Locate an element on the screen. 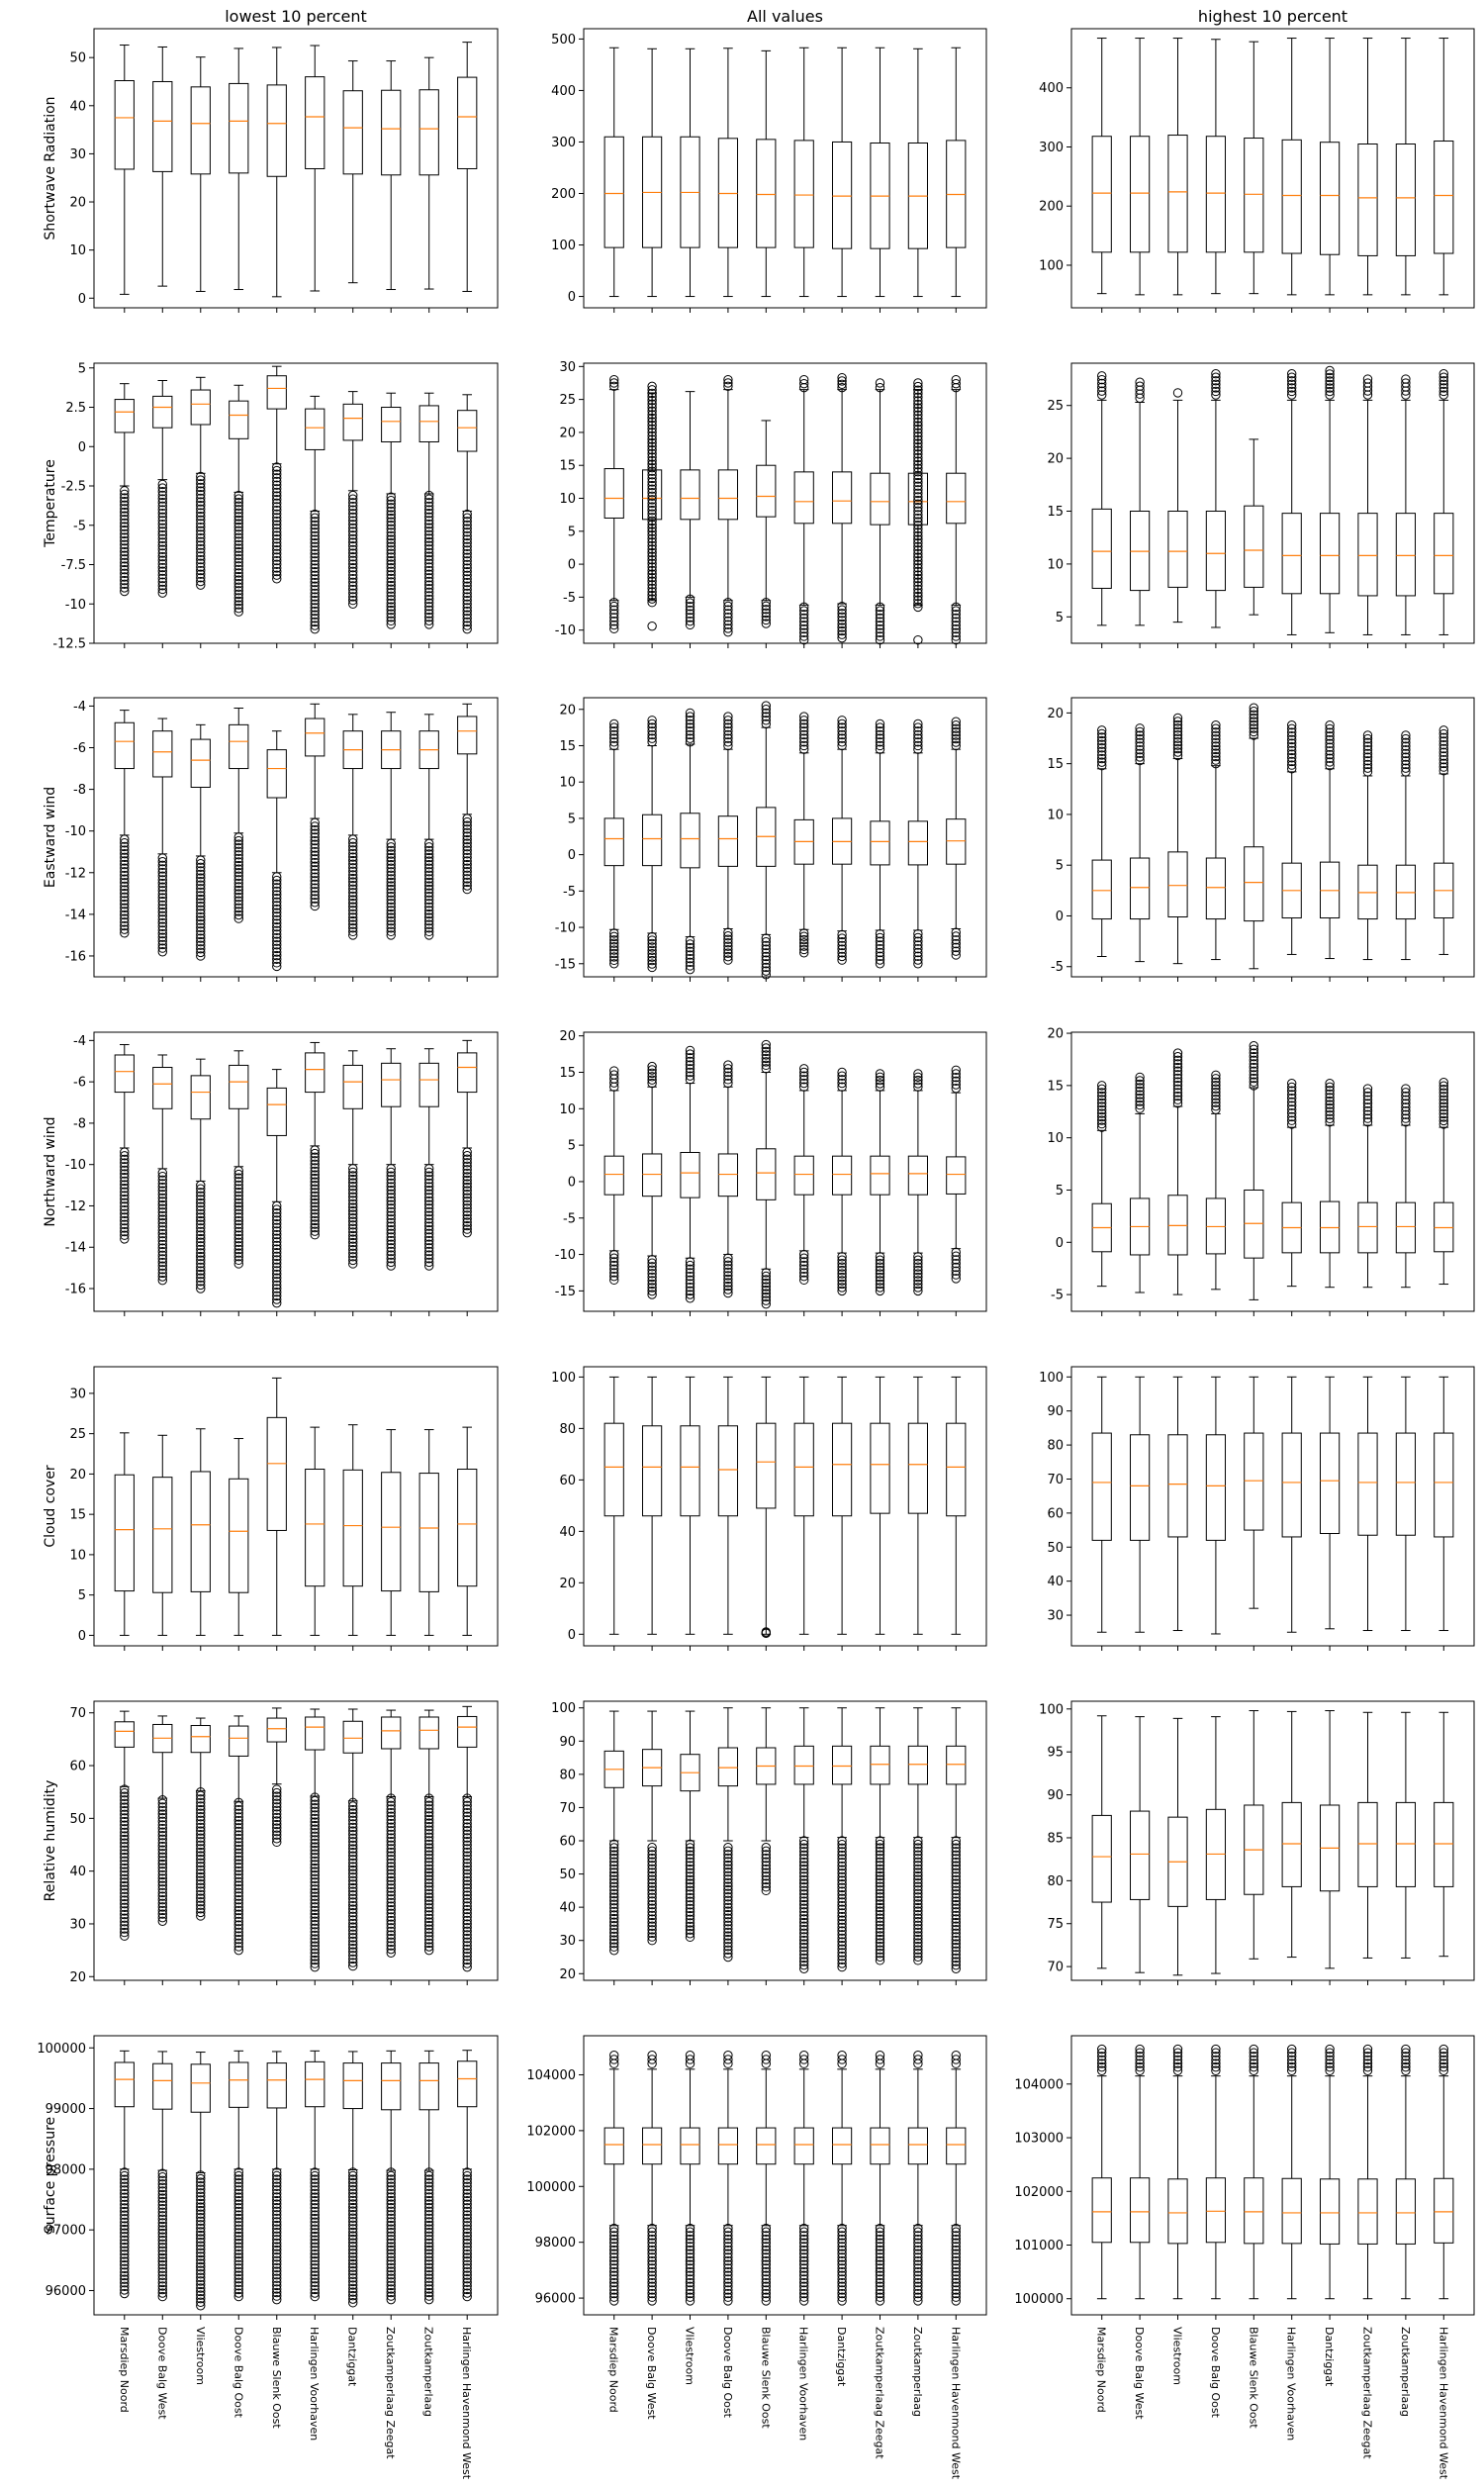 This screenshot has width=1484, height=2490. y-tick-label: -10 is located at coordinates (565, 928).